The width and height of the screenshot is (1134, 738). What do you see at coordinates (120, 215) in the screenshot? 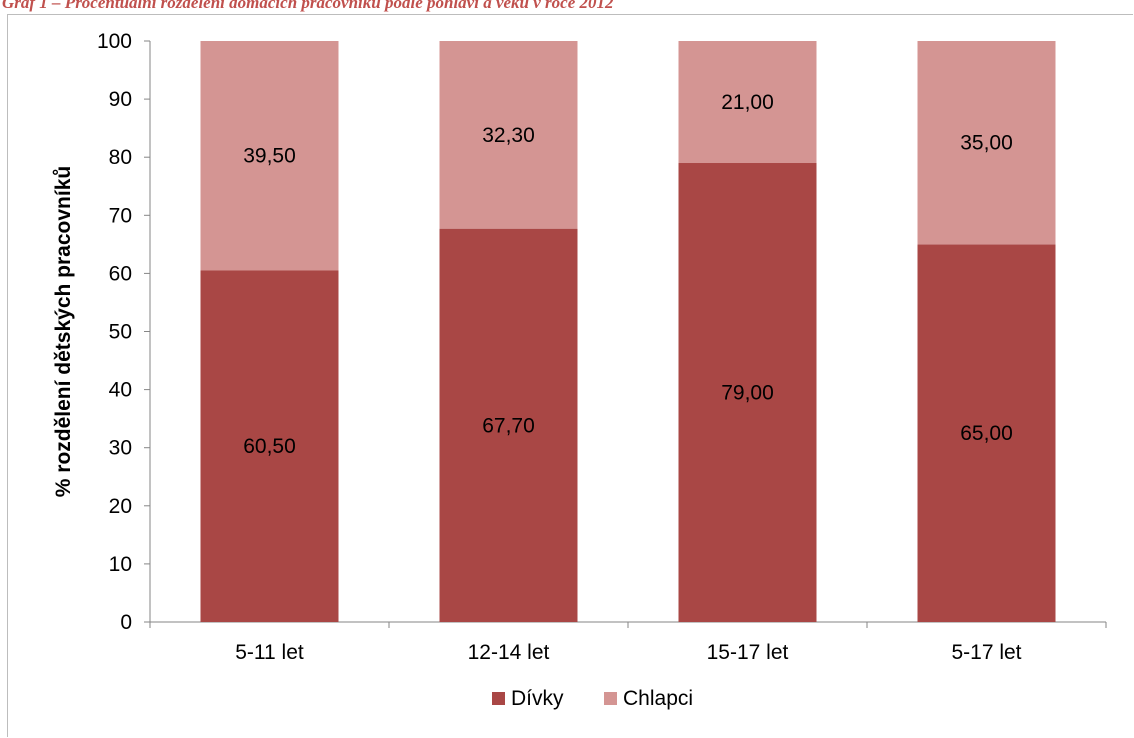
I see `y-tick-label: 70` at bounding box center [120, 215].